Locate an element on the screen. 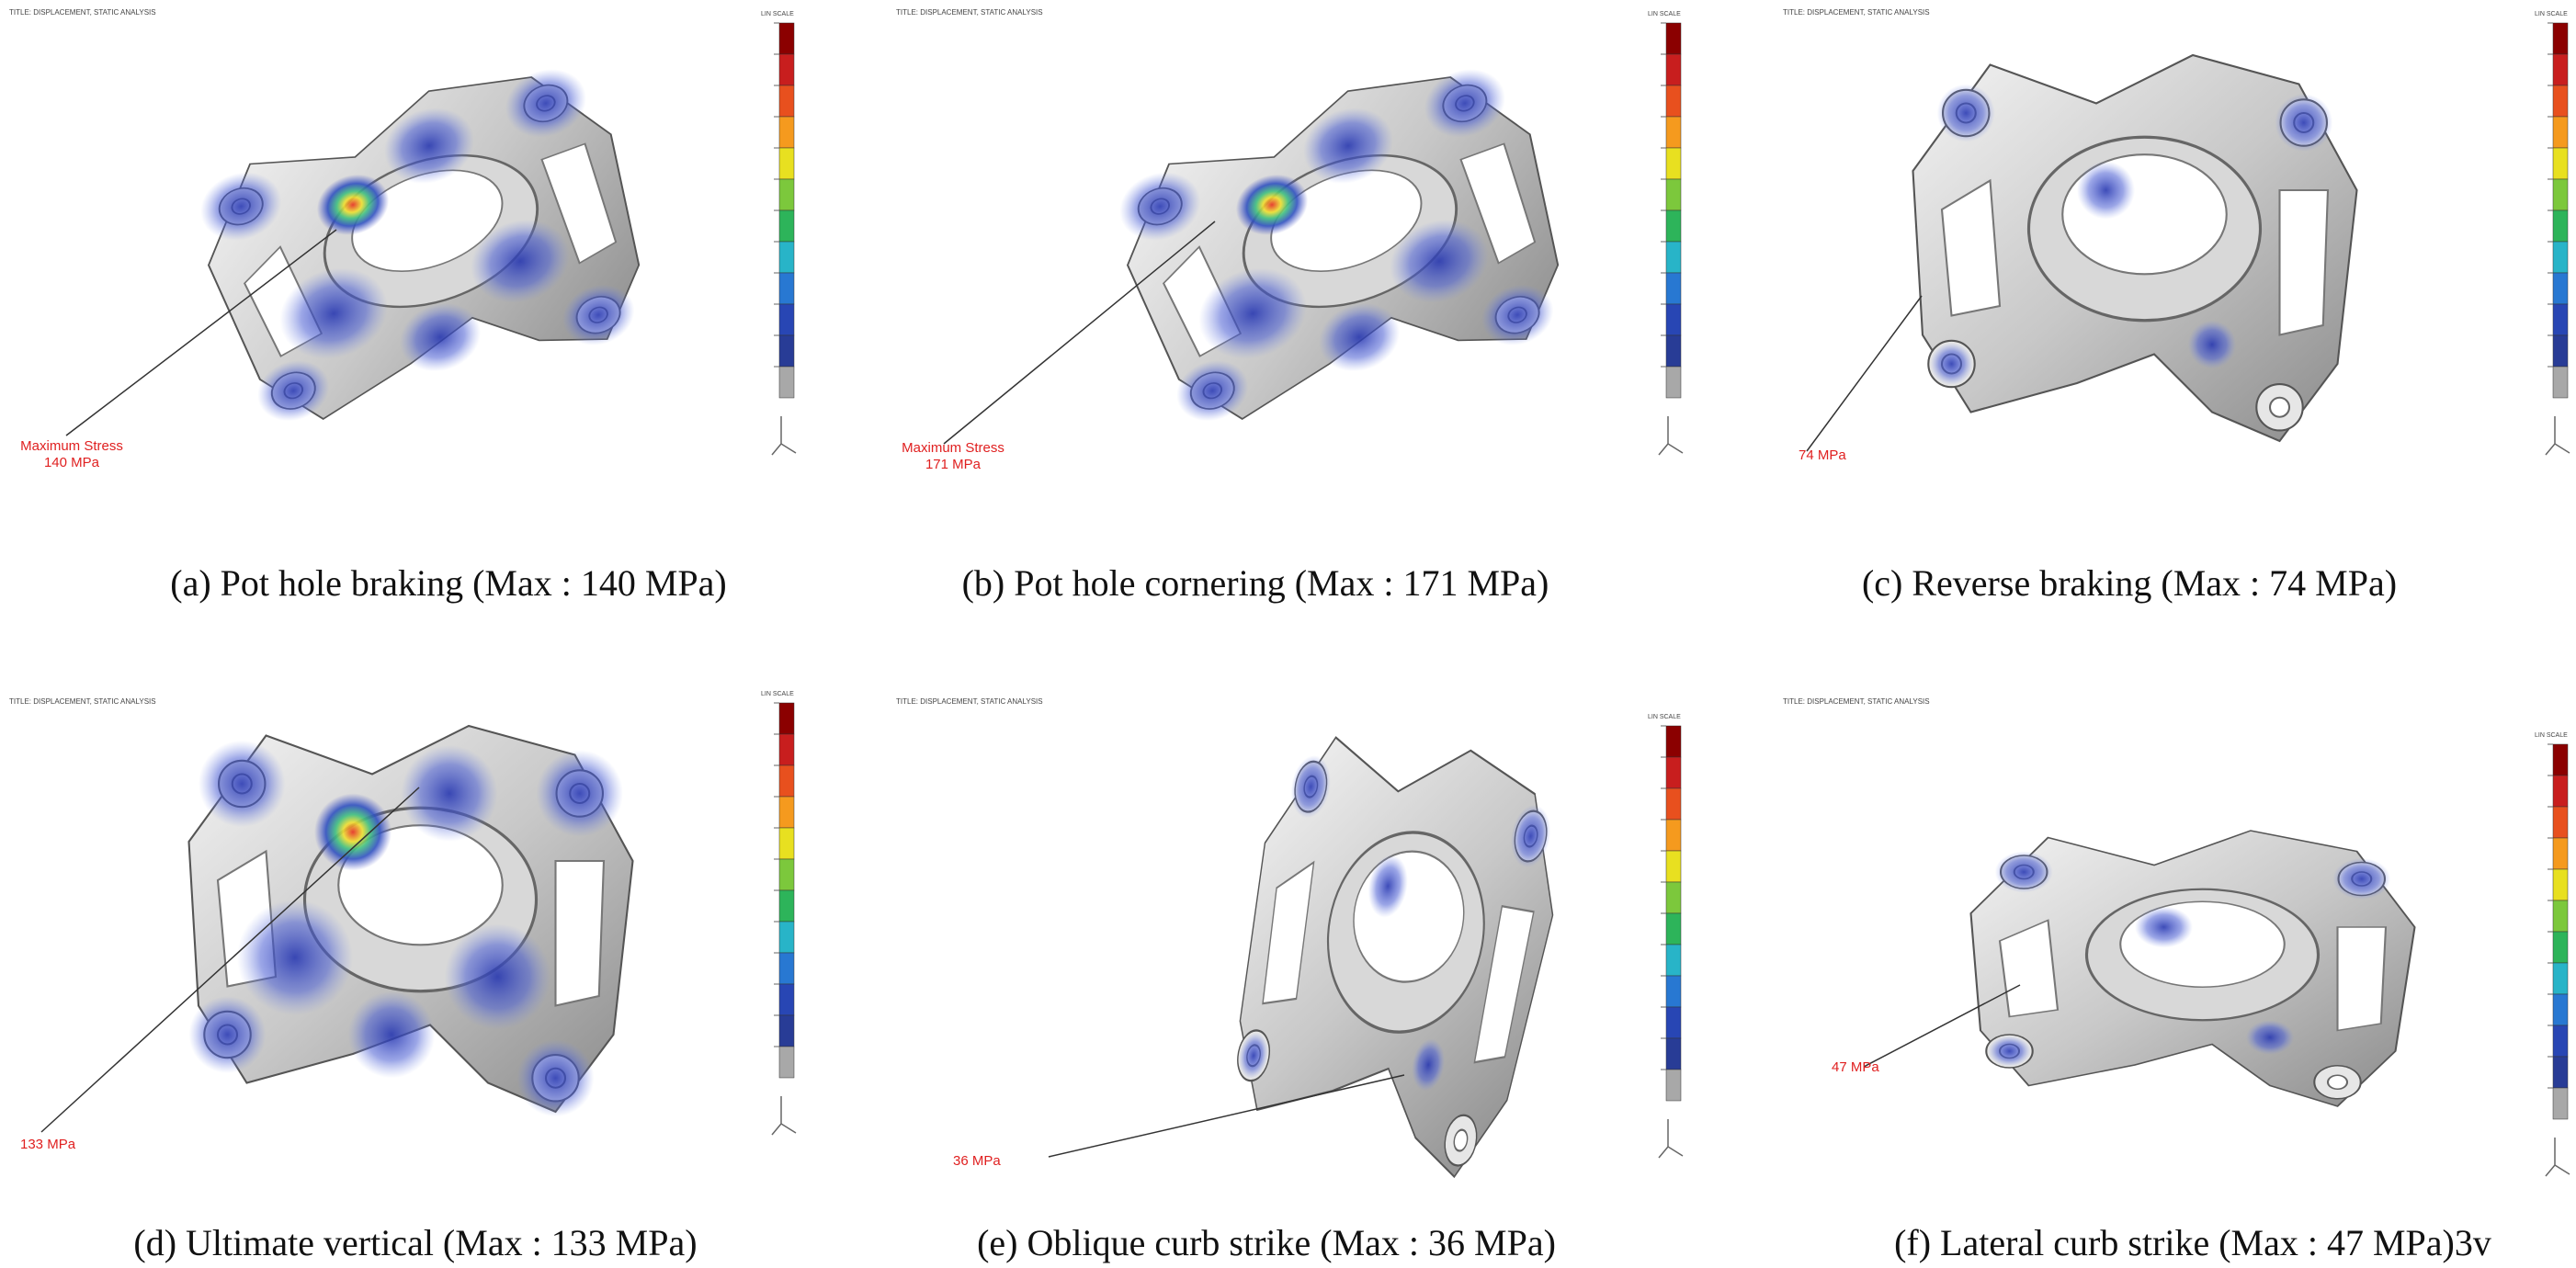 The width and height of the screenshot is (2576, 1268). caption: (b) Pot hole cornering (Max : 171 MPa) is located at coordinates (1255, 583).